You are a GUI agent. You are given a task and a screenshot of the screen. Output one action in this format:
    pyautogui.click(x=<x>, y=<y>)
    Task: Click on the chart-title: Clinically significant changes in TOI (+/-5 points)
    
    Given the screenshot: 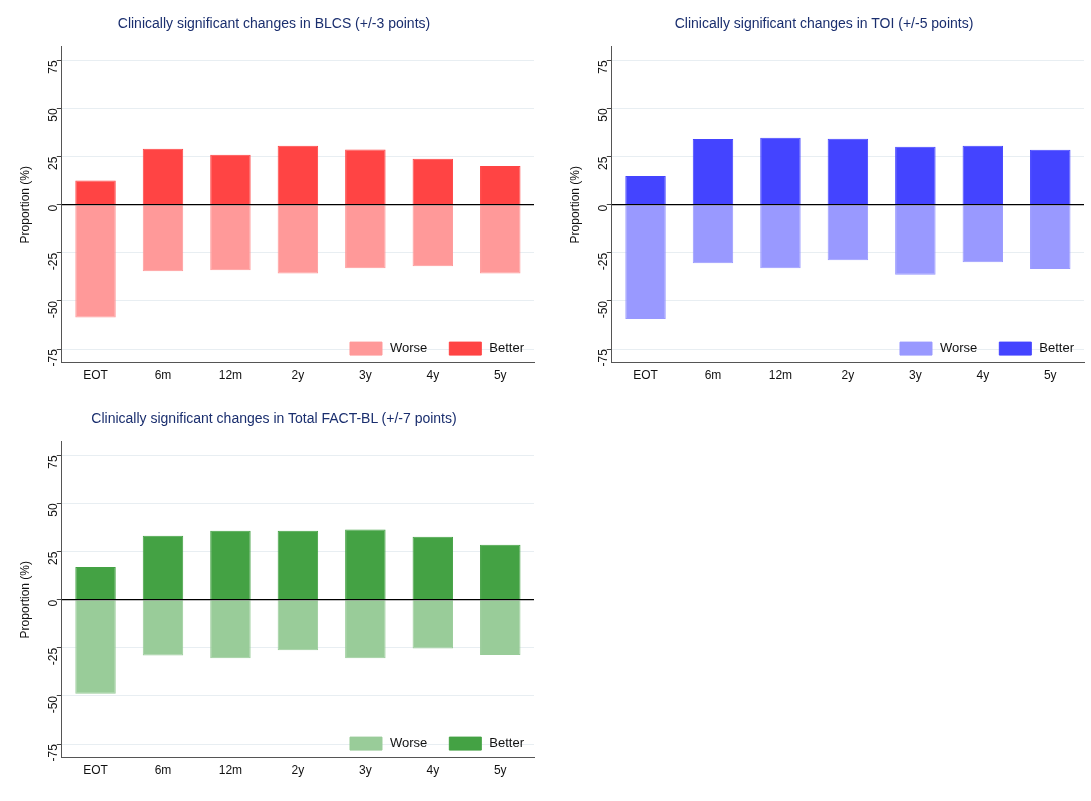 What is the action you would take?
    pyautogui.click(x=824, y=23)
    